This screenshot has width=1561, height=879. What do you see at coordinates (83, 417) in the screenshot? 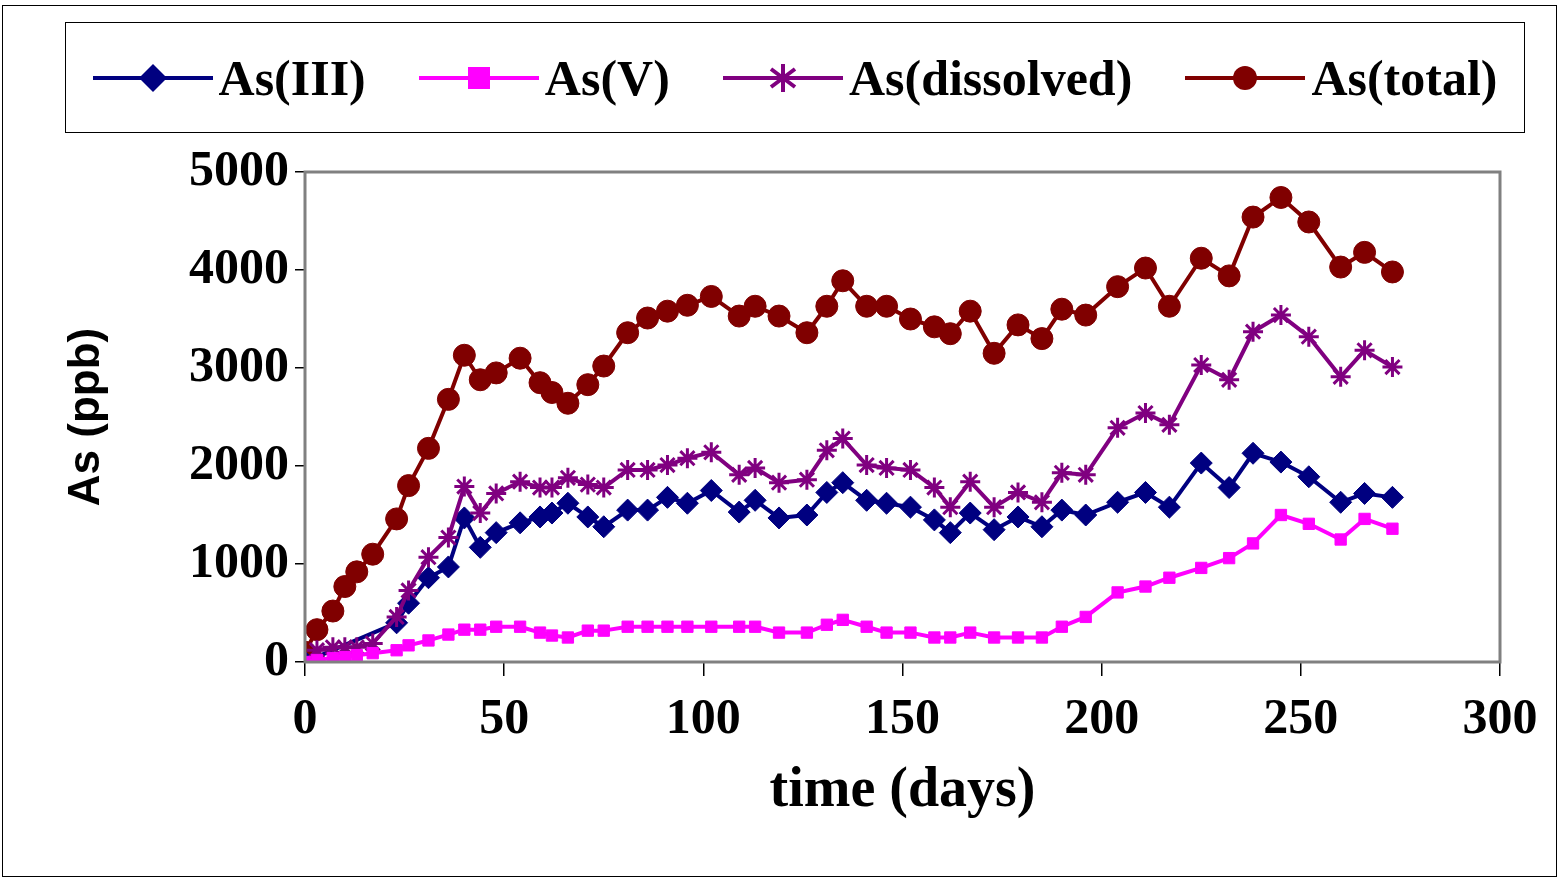
I see `y-axis-title: As (ppb)` at bounding box center [83, 417].